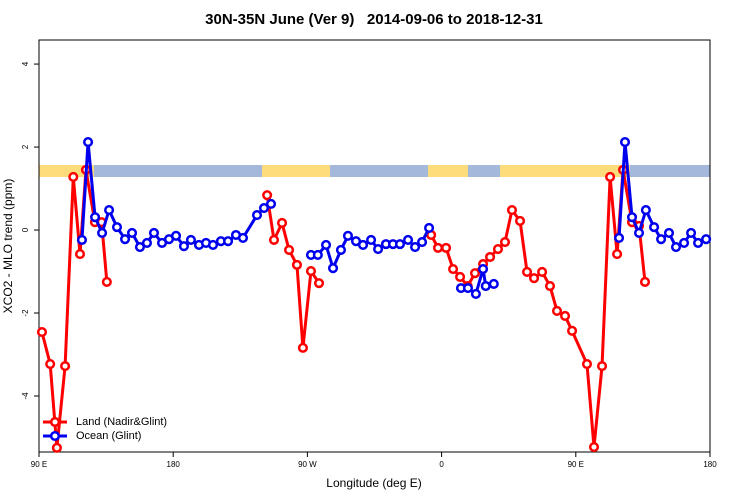 This screenshot has height=500, width=750. What do you see at coordinates (121, 422) in the screenshot?
I see `legend-label: Land (Nadir&Glint)` at bounding box center [121, 422].